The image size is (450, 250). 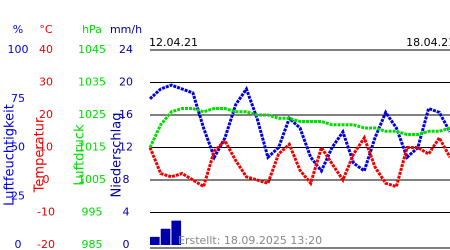 What do you see at coordinates (250, 240) in the screenshot?
I see `annotation: Erstellt: 18.09.2025 13:20` at bounding box center [250, 240].